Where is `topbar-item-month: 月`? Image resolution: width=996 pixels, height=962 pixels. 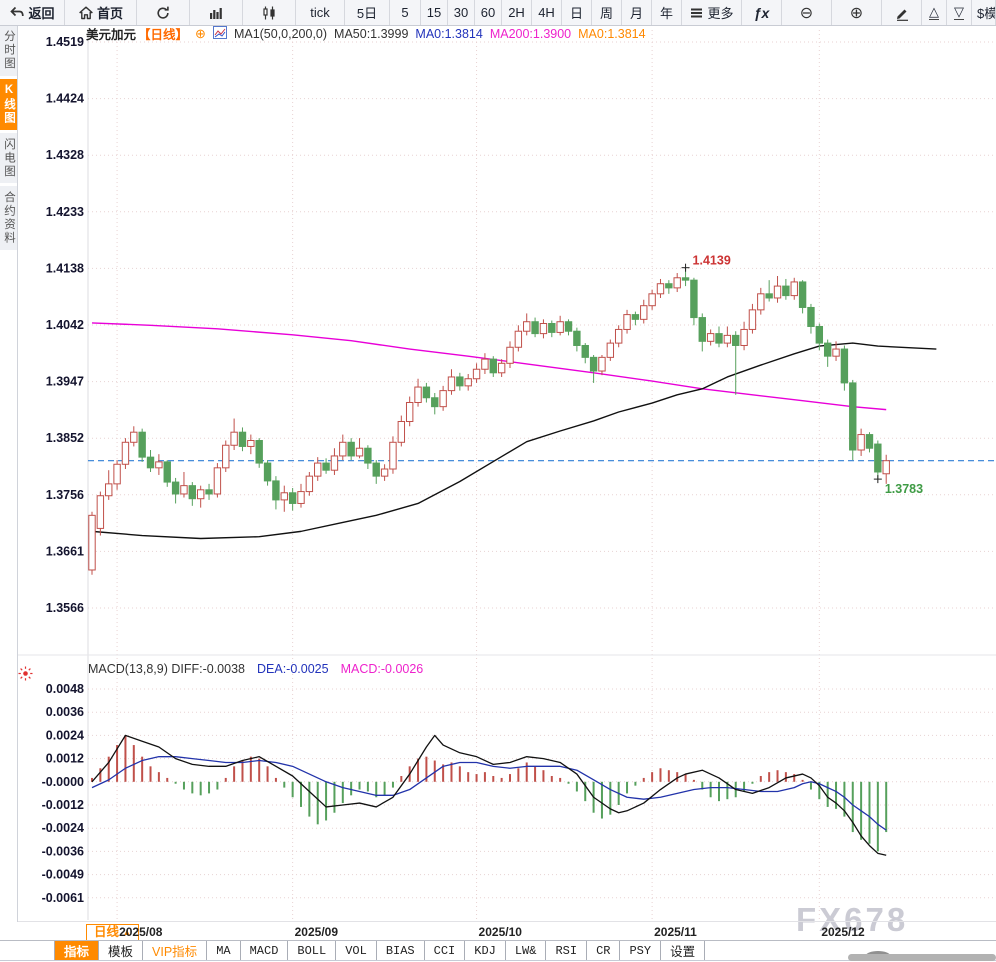
topbar-item-month: 月 is located at coordinates (637, 12).